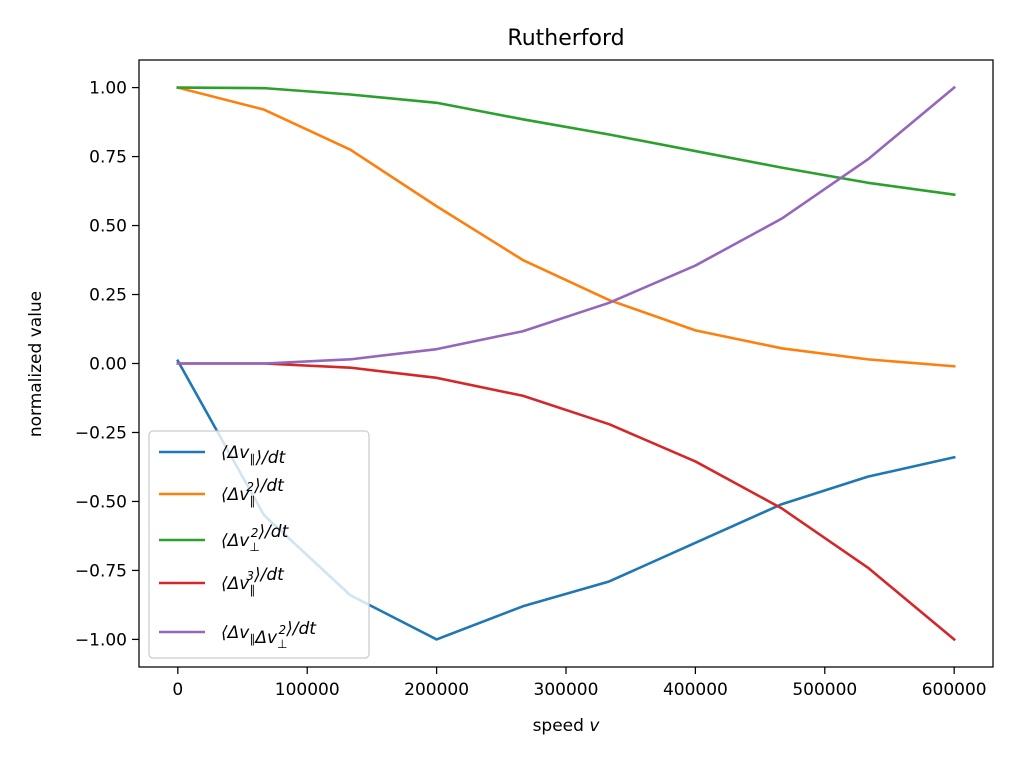 The width and height of the screenshot is (1024, 768). Describe the element at coordinates (954, 690) in the screenshot. I see `x-tick-label: 600000` at that location.